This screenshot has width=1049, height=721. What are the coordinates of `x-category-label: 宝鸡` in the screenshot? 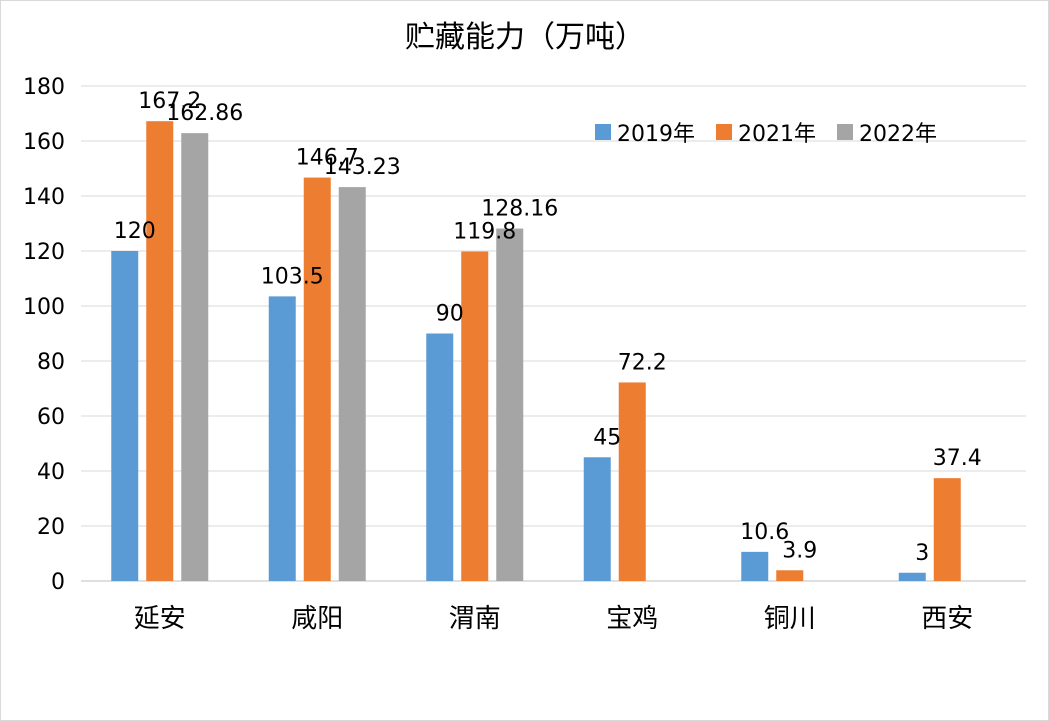 It's located at (632, 619).